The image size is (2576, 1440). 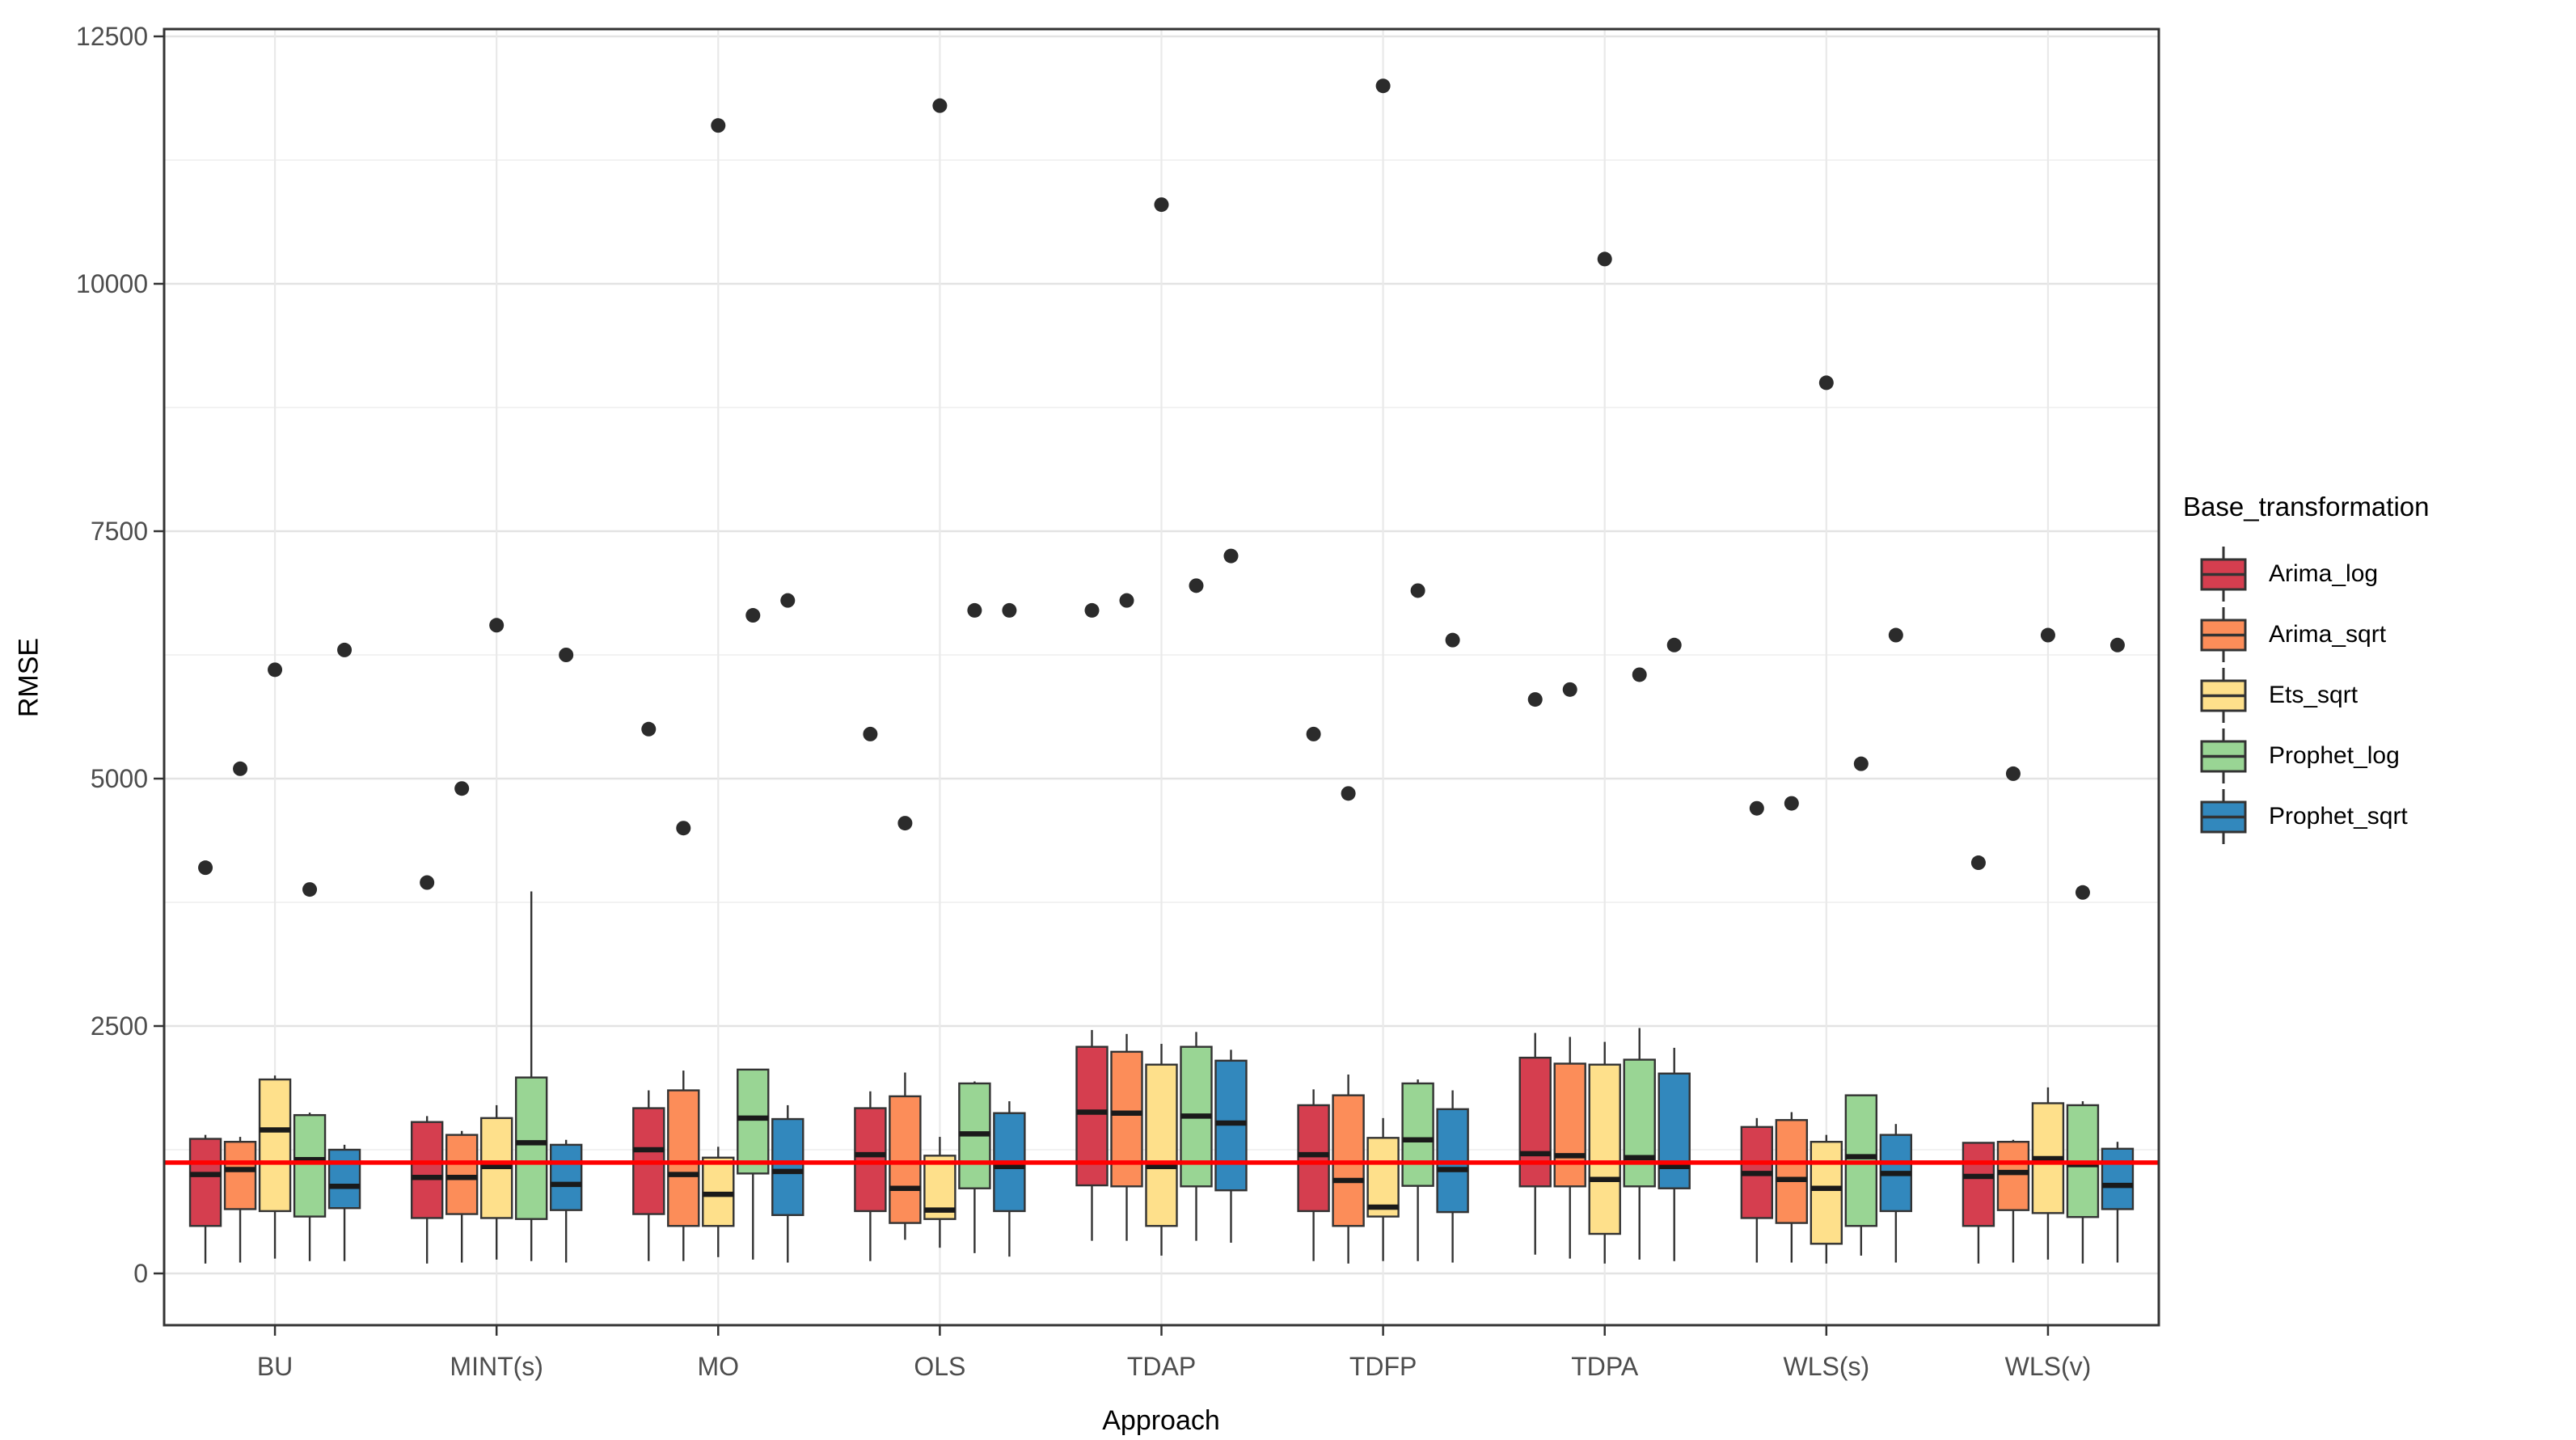 I want to click on y-tick-label: 5000, so click(x=120, y=778).